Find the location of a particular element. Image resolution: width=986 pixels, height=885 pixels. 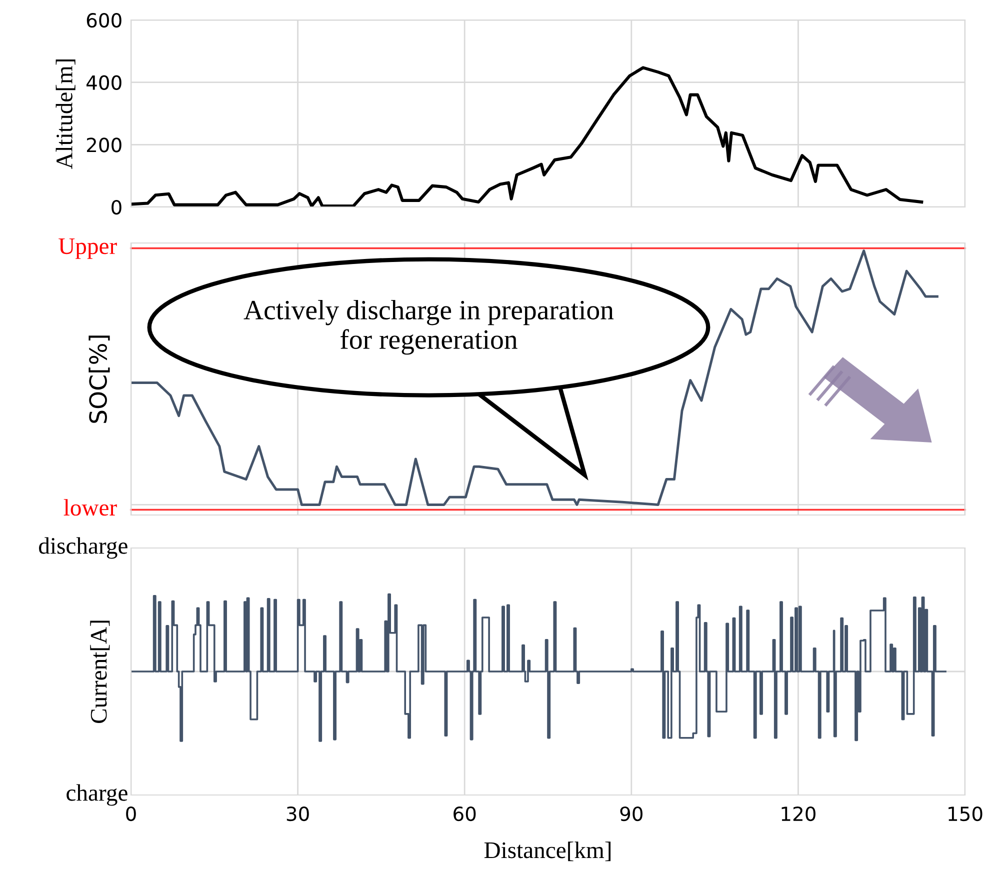

x-tick-label: 0 is located at coordinates (131, 814).